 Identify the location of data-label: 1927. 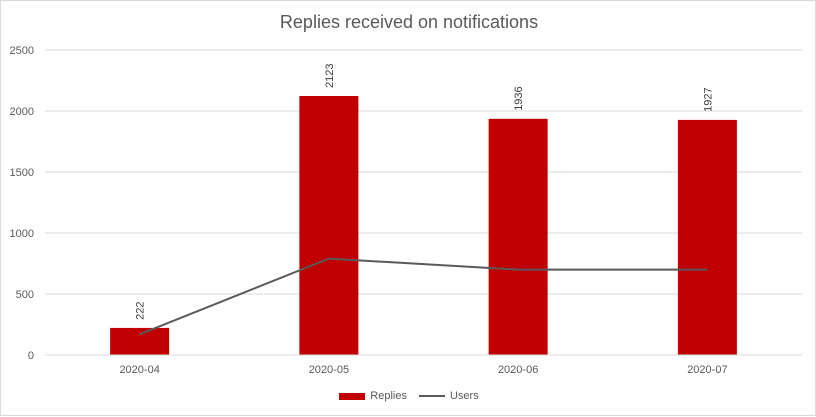
(708, 99).